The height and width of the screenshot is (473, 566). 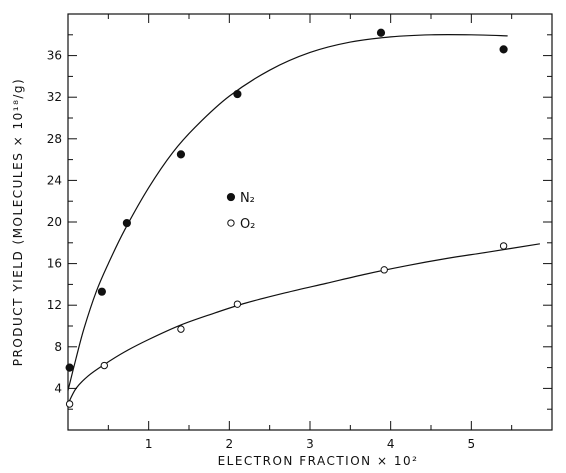 I want to click on y-tick-label: 8, so click(x=58, y=347).